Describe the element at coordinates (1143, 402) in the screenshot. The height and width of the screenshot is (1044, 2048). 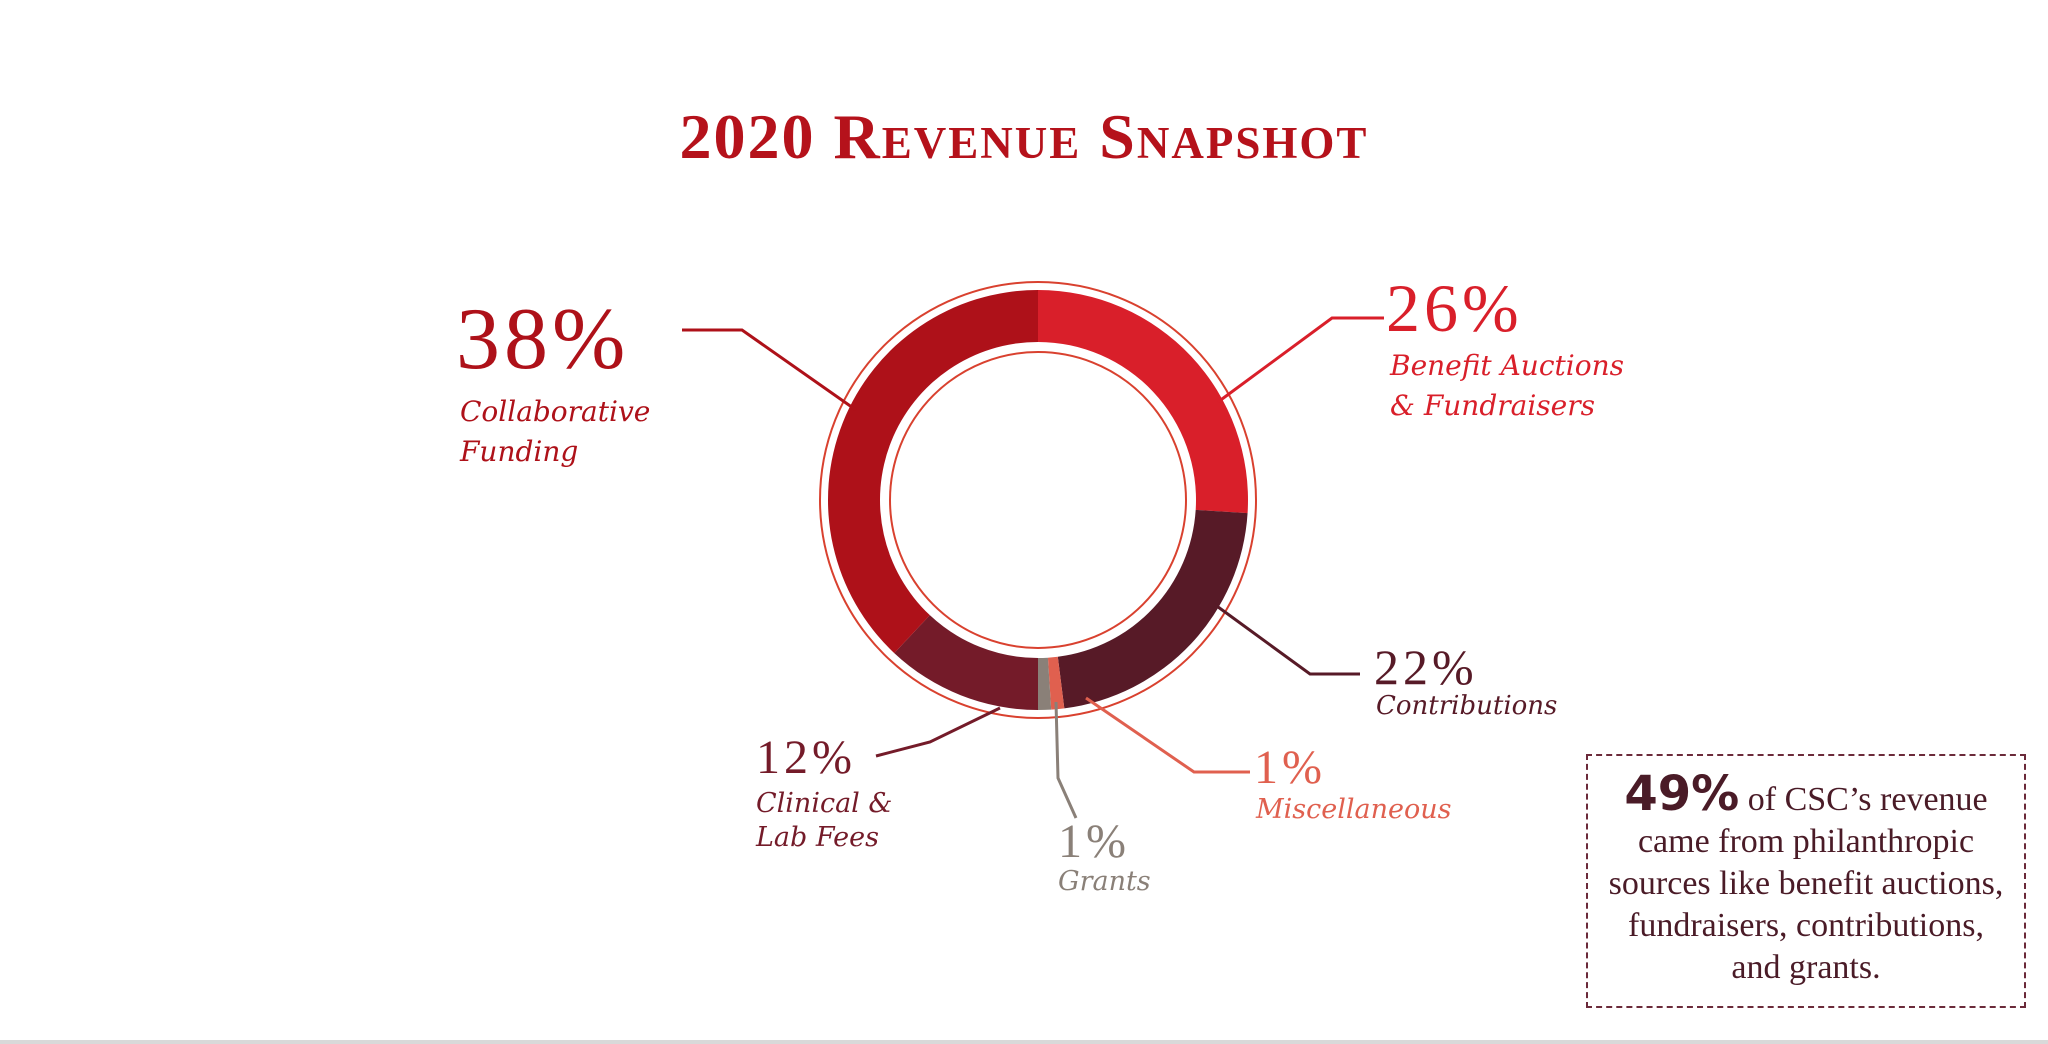
I see `donut-slice-benefit` at that location.